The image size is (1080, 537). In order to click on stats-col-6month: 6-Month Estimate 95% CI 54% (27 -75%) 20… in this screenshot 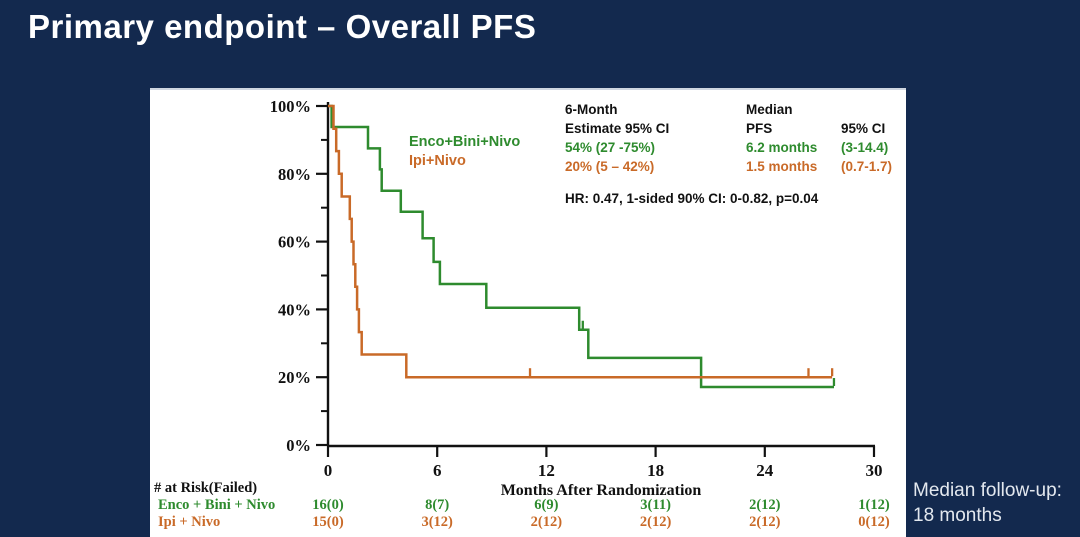, I will do `click(617, 138)`.